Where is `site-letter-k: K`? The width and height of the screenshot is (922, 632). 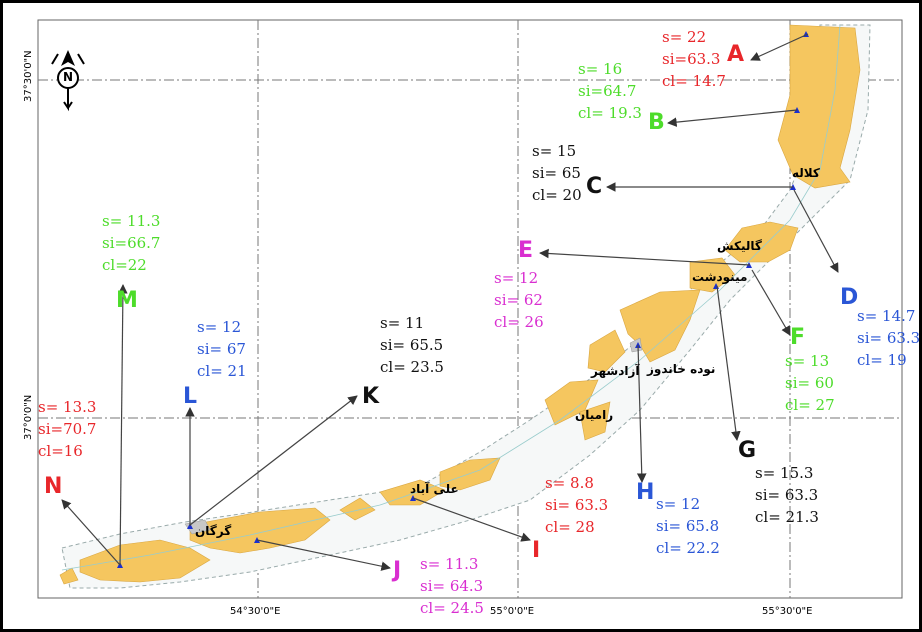 site-letter-k: K is located at coordinates (371, 396).